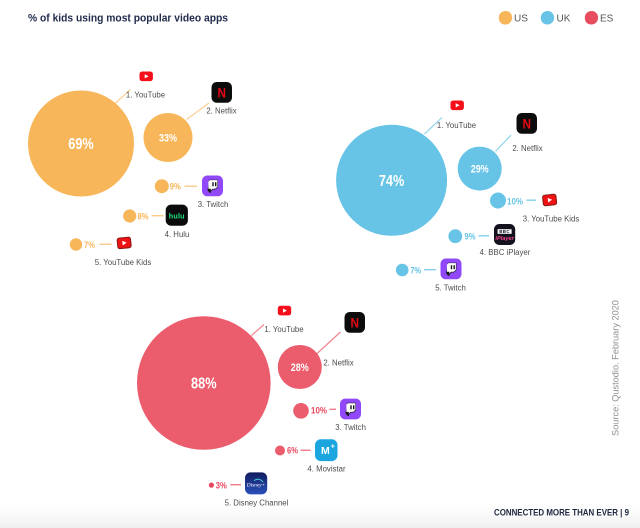 The height and width of the screenshot is (528, 640). I want to click on svg-text: 4. Movistar, so click(326, 468).